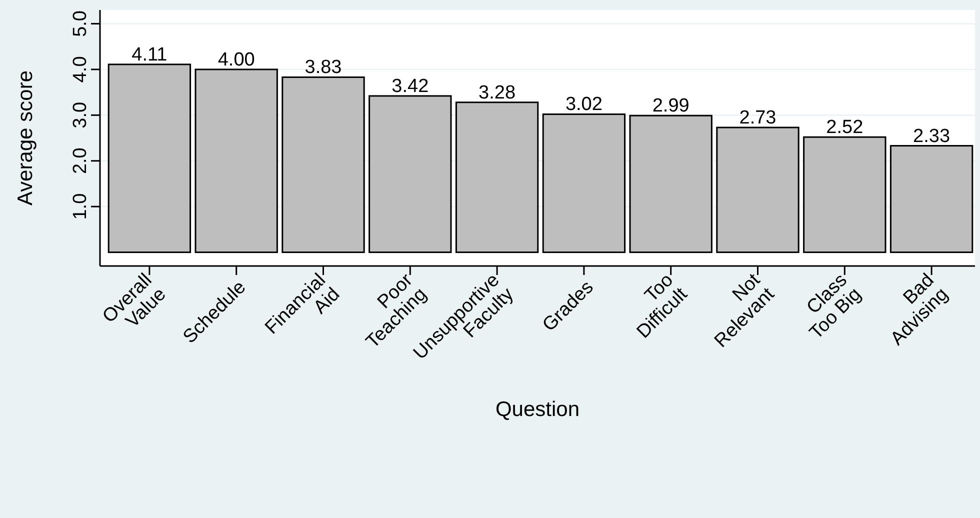 The image size is (980, 518). I want to click on y-tick-label: 4.0, so click(80, 69).